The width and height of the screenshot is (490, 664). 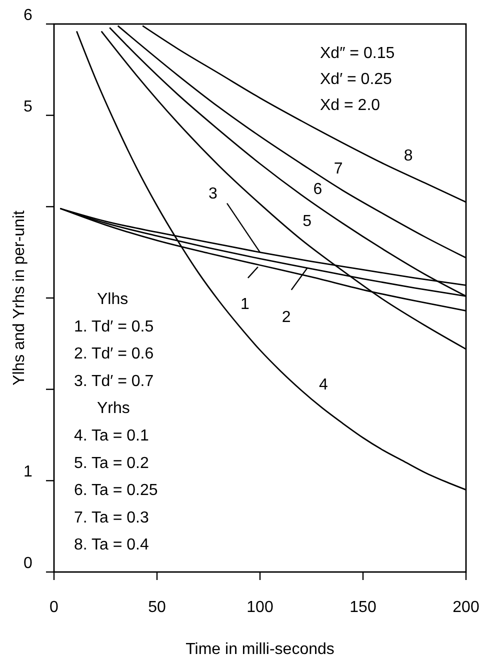 What do you see at coordinates (408, 156) in the screenshot?
I see `annotation: 8` at bounding box center [408, 156].